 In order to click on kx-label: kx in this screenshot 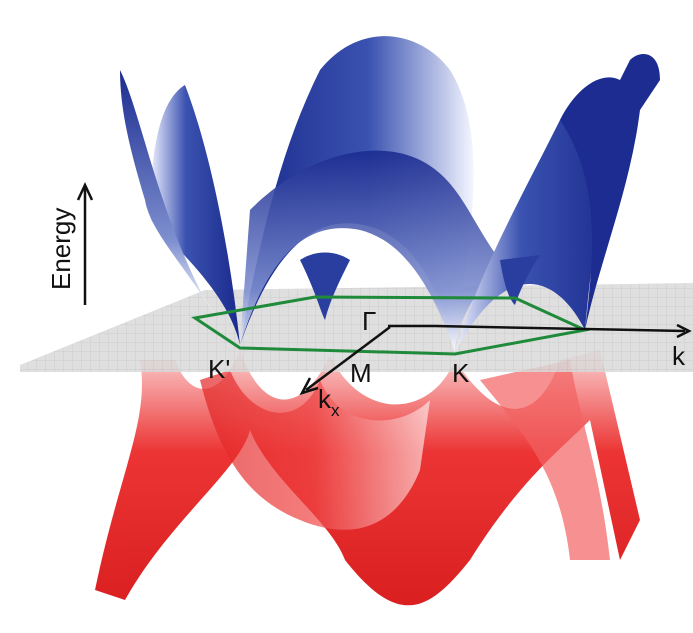, I will do `click(329, 402)`.